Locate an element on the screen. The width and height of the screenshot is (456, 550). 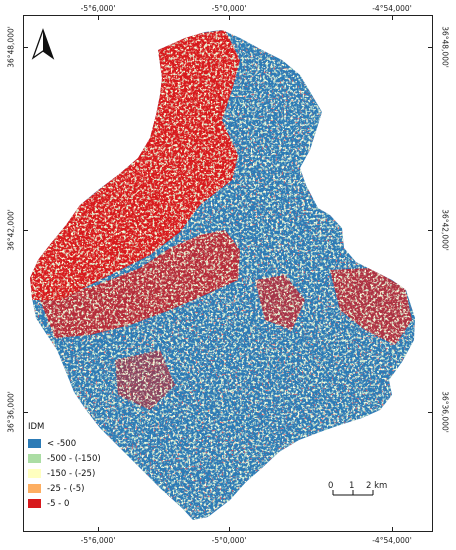
coord-top-2: -5°0,000' is located at coordinates (229, 8).